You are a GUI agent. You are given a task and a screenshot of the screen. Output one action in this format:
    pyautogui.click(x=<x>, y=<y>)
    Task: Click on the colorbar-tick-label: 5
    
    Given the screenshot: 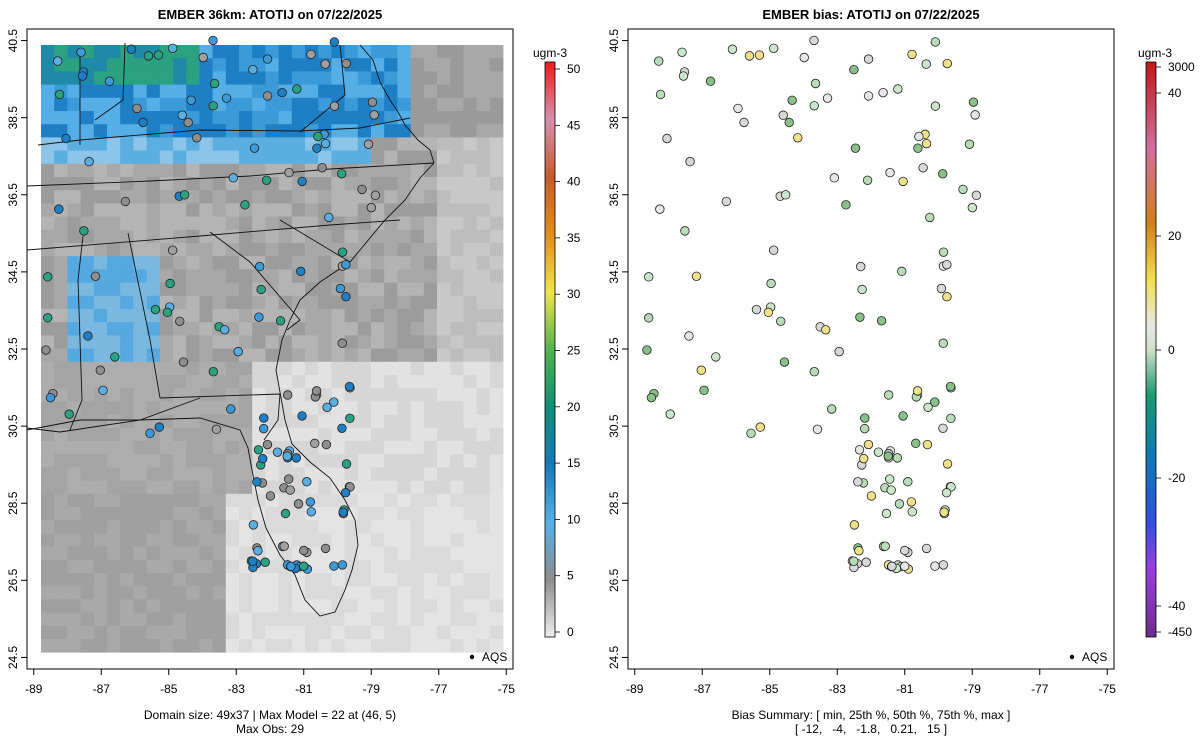 What is the action you would take?
    pyautogui.click(x=570, y=576)
    